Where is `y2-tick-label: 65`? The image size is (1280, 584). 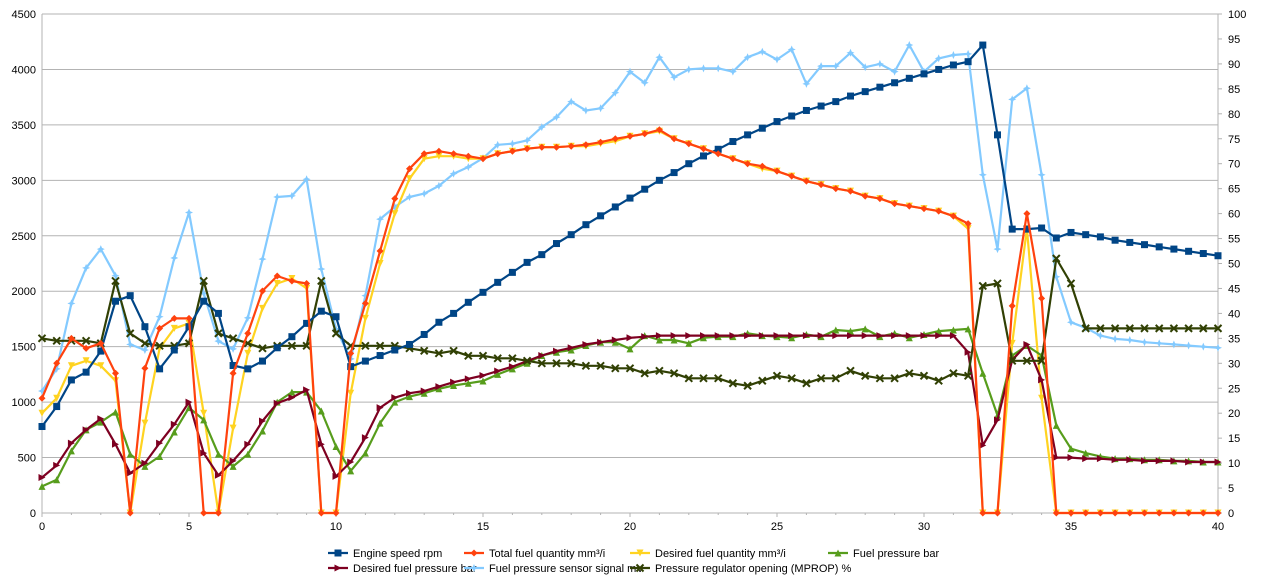 y2-tick-label: 65 is located at coordinates (1234, 190).